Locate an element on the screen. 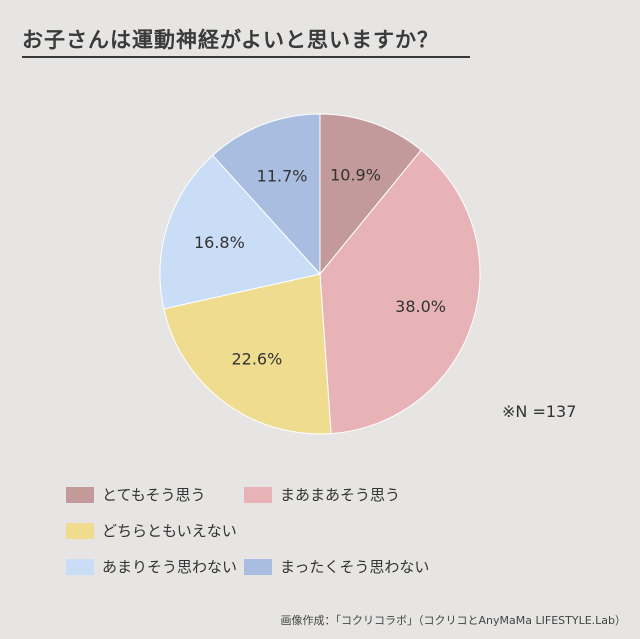 The image size is (640, 639). slice-amari is located at coordinates (240, 232).